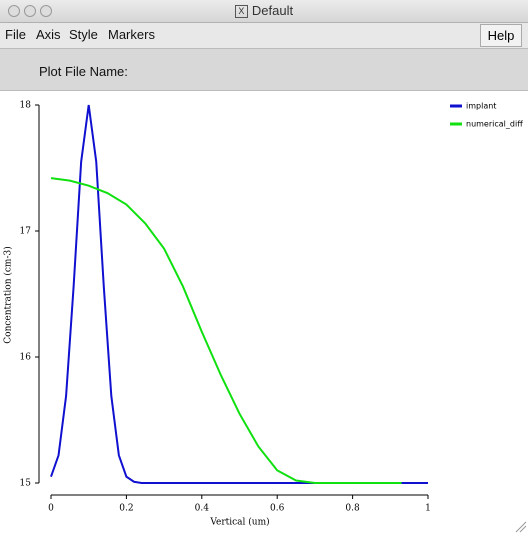 Image resolution: width=528 pixels, height=535 pixels. I want to click on y-tick-label: 15, so click(26, 484).